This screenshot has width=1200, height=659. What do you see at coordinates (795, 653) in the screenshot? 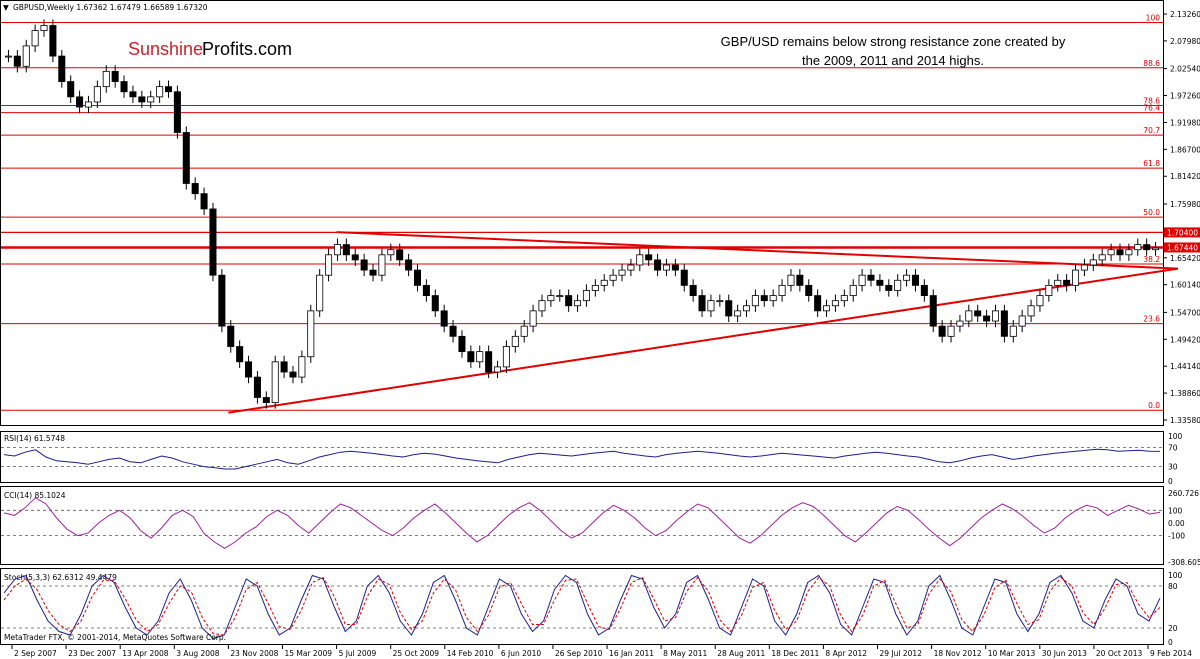
I see `time-tick-label: 18 Dec 2011` at bounding box center [795, 653].